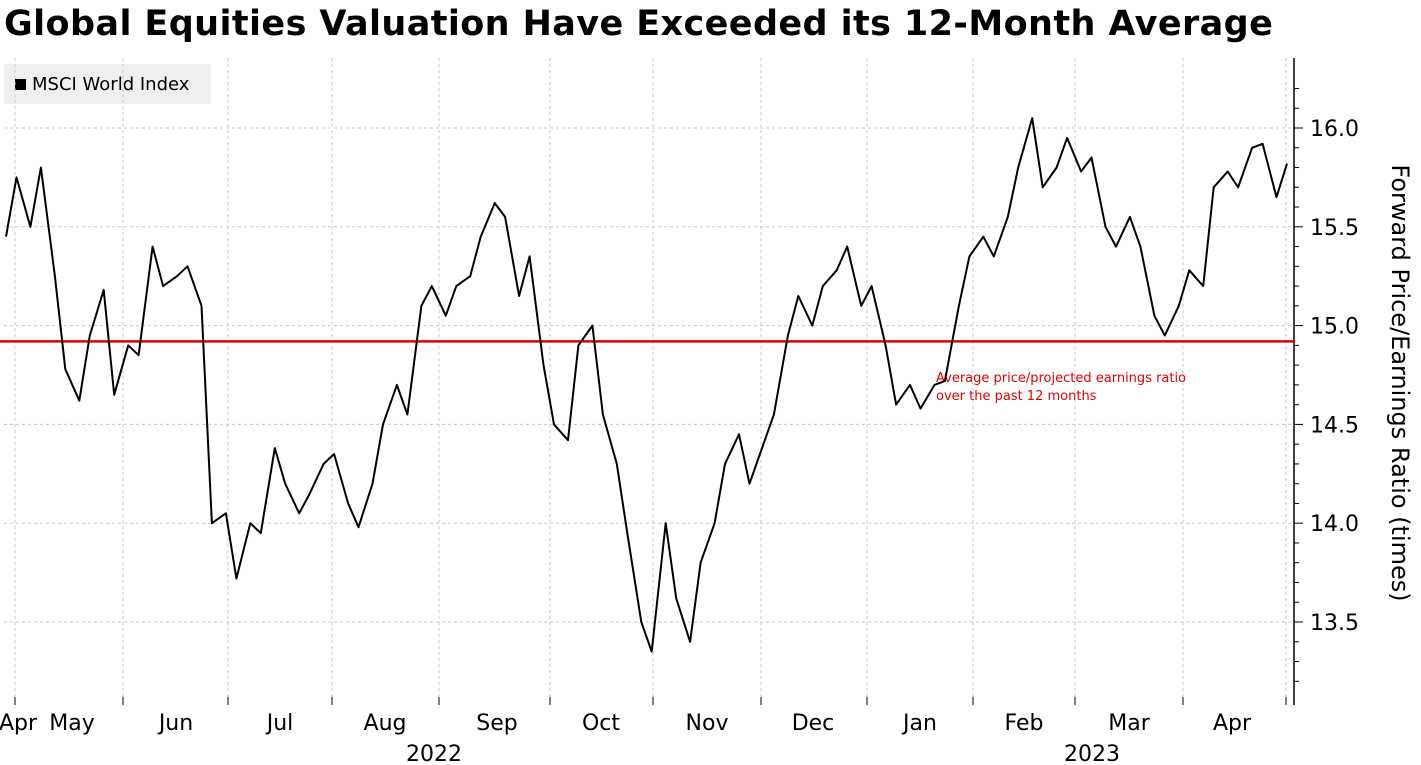 This screenshot has width=1421, height=765. Describe the element at coordinates (1024, 723) in the screenshot. I see `x-tick-label: Feb` at that location.